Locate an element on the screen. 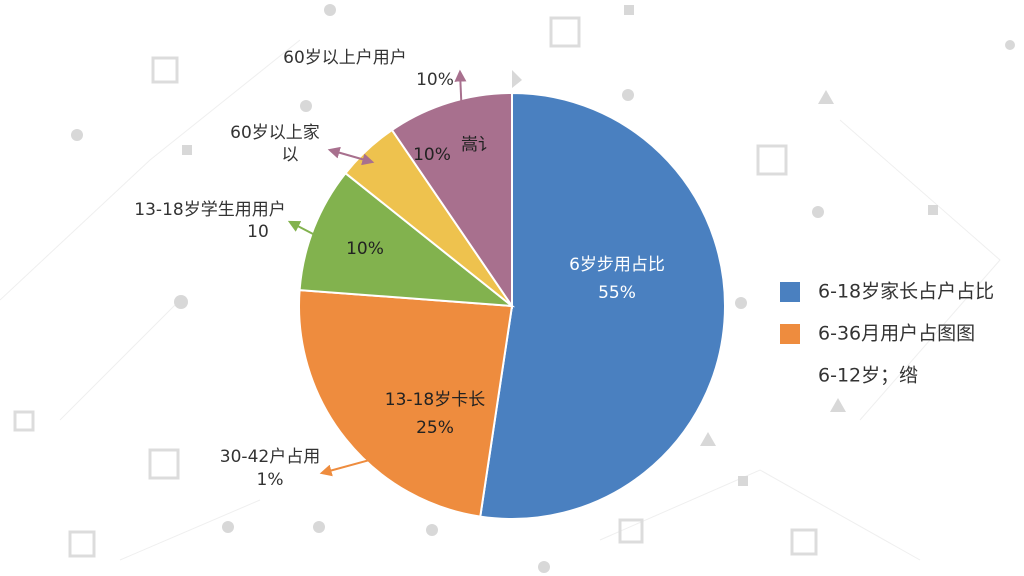 This screenshot has height=576, width=1024. slice-label: 6岁步用占比 is located at coordinates (617, 265).